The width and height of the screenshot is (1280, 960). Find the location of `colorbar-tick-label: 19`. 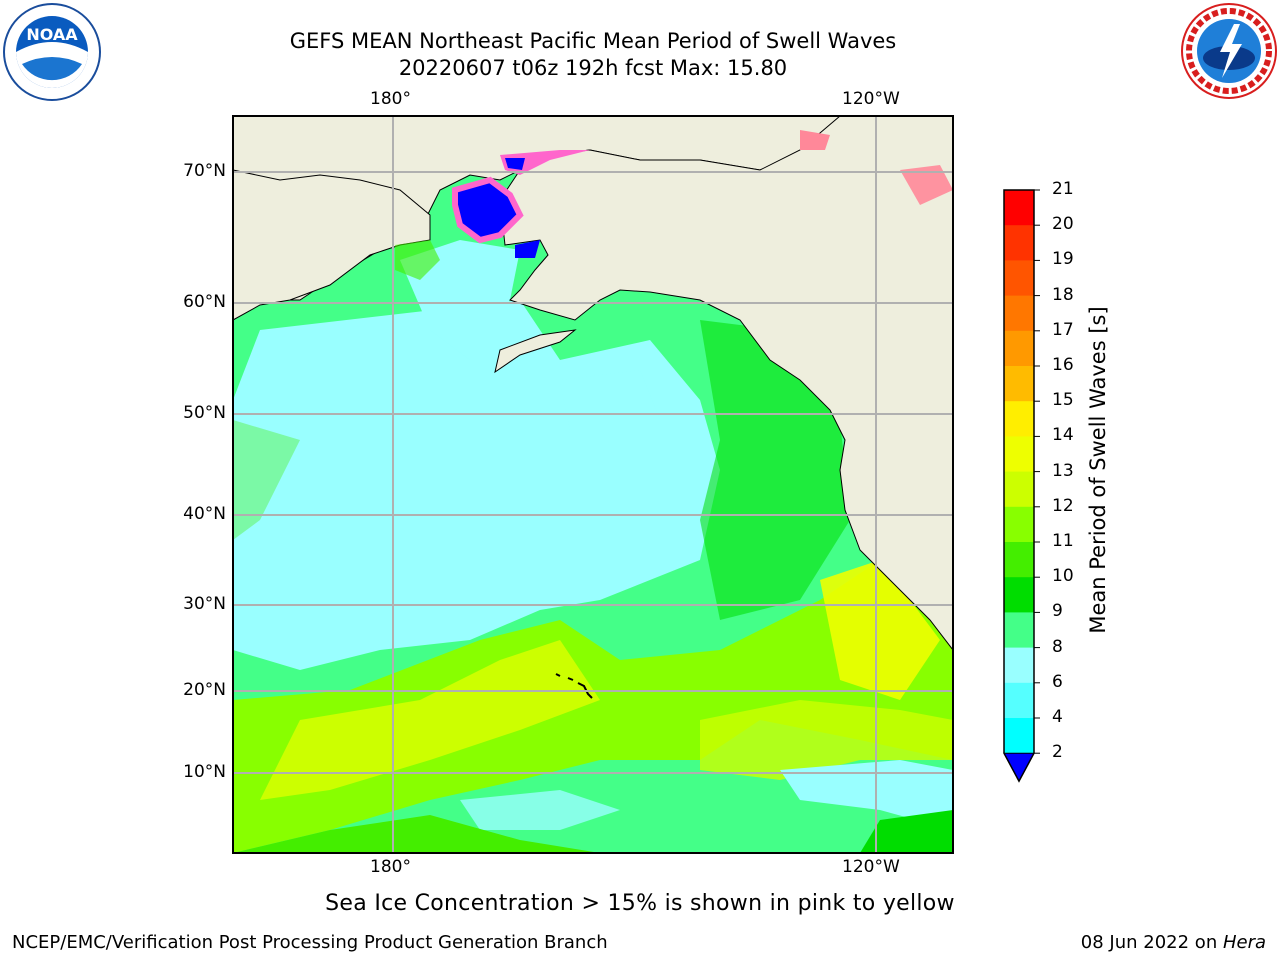

colorbar-tick-label: 19 is located at coordinates (1063, 259).